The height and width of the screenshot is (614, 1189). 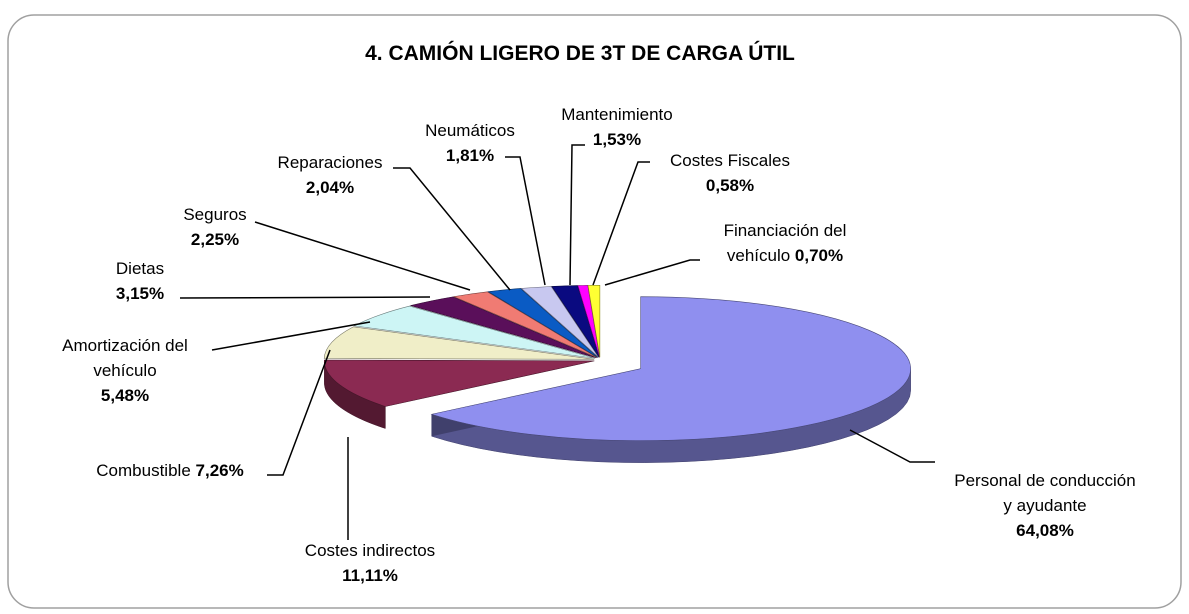 I want to click on data-label: Neumáticos 1,81%, so click(x=470, y=143).